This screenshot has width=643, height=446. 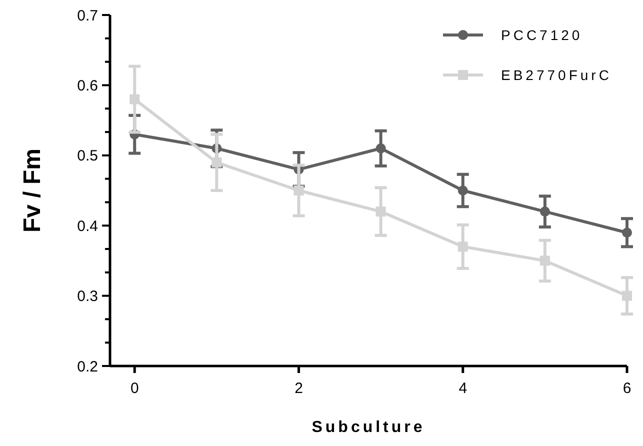 What do you see at coordinates (87, 156) in the screenshot?
I see `y-tick-label: 0.5` at bounding box center [87, 156].